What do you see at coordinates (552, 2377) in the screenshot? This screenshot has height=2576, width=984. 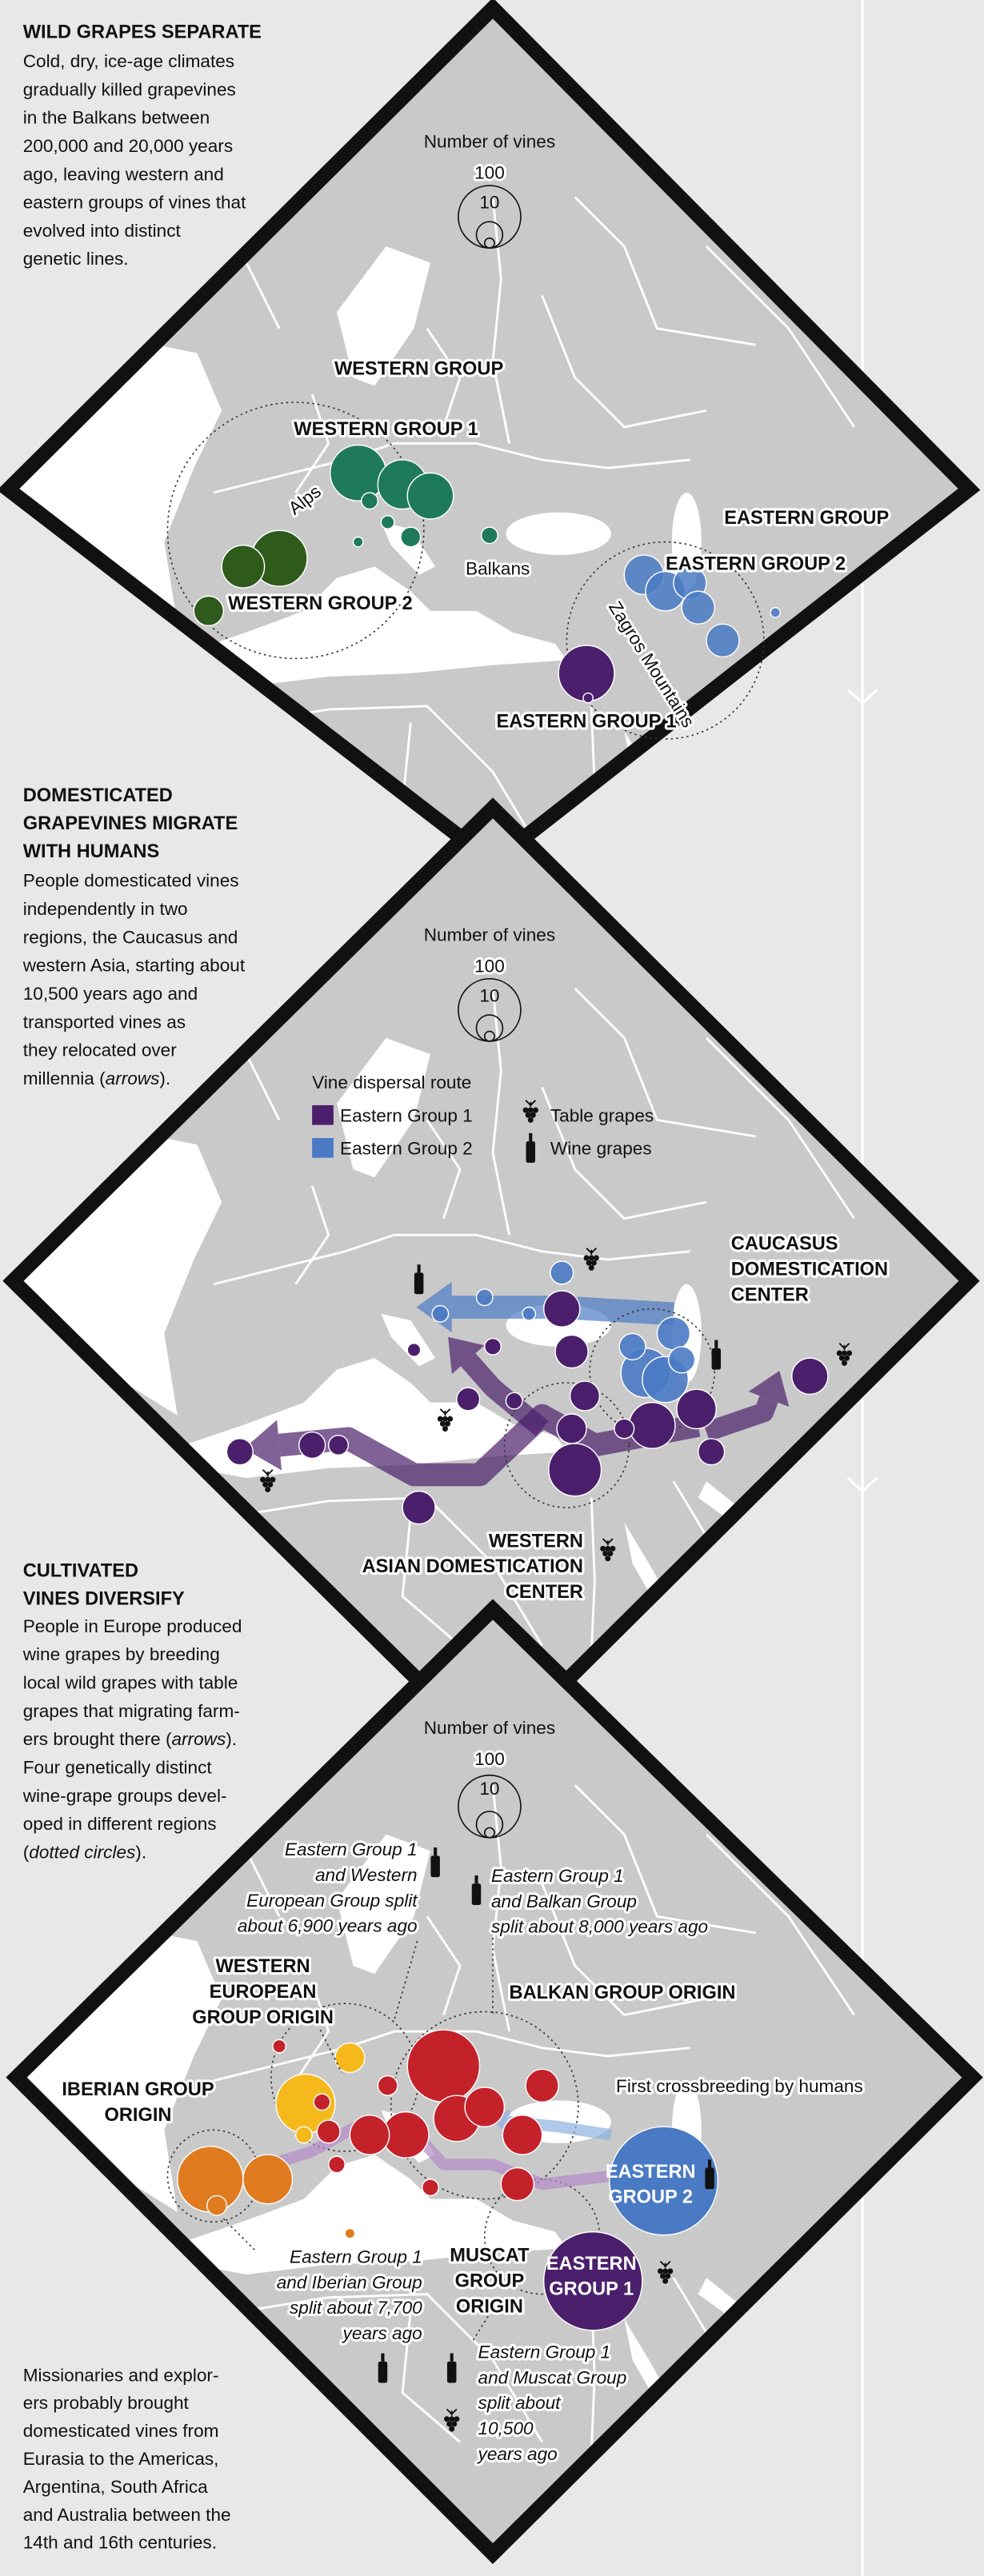 I see `map-label: and Muscat Group` at bounding box center [552, 2377].